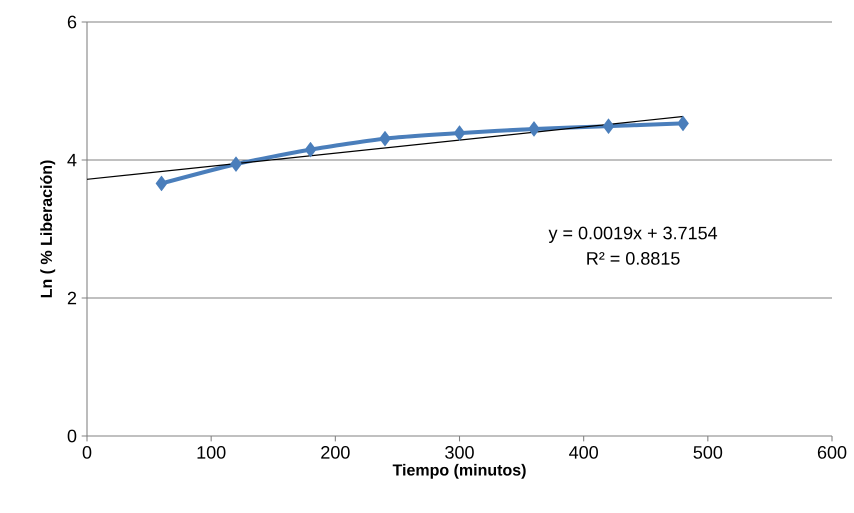 The height and width of the screenshot is (513, 854). I want to click on y-tick-label: 2, so click(72, 298).